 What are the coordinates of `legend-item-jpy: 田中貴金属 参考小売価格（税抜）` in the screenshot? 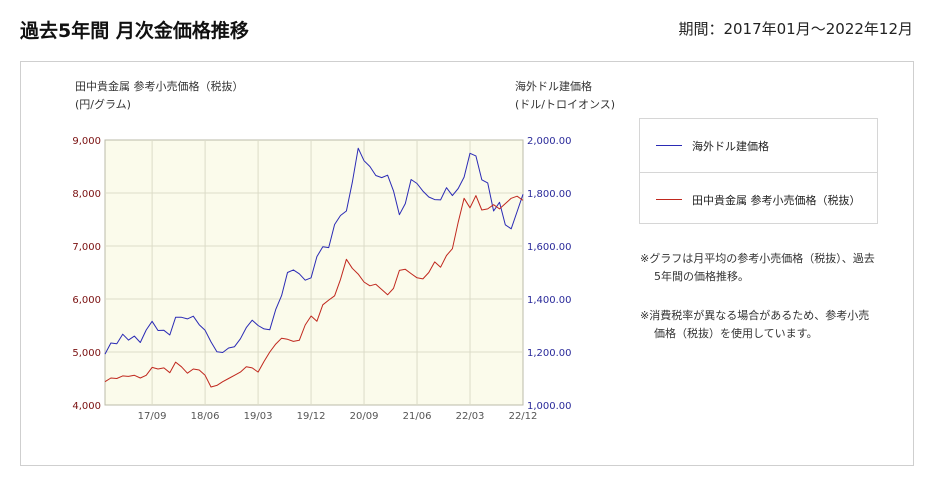 It's located at (758, 198).